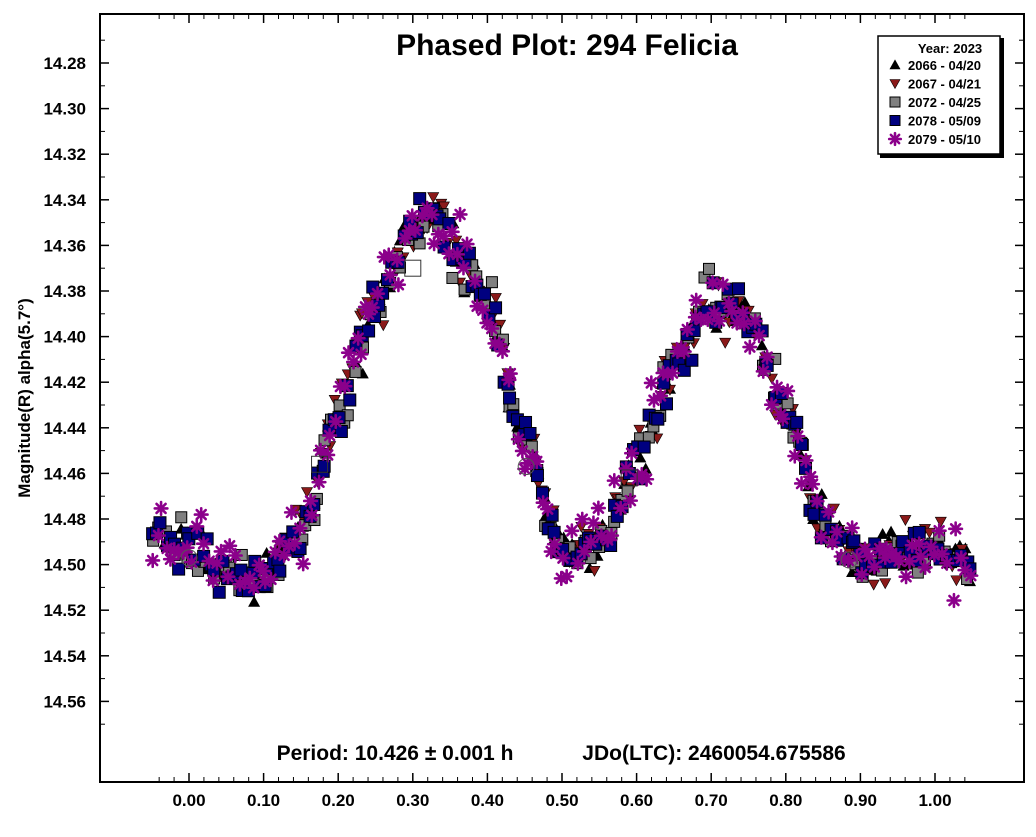 Image resolution: width=1036 pixels, height=837 pixels. What do you see at coordinates (636, 800) in the screenshot?
I see `x-tick-label: 0.60` at bounding box center [636, 800].